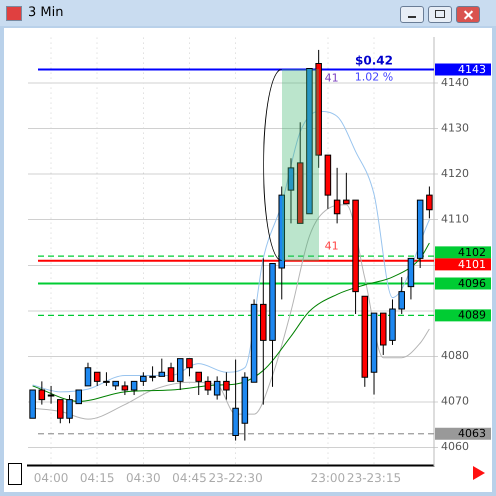 The image size is (496, 496). What do you see at coordinates (235, 477) in the screenshot?
I see `x-tick-label: 23-22:30` at bounding box center [235, 477].